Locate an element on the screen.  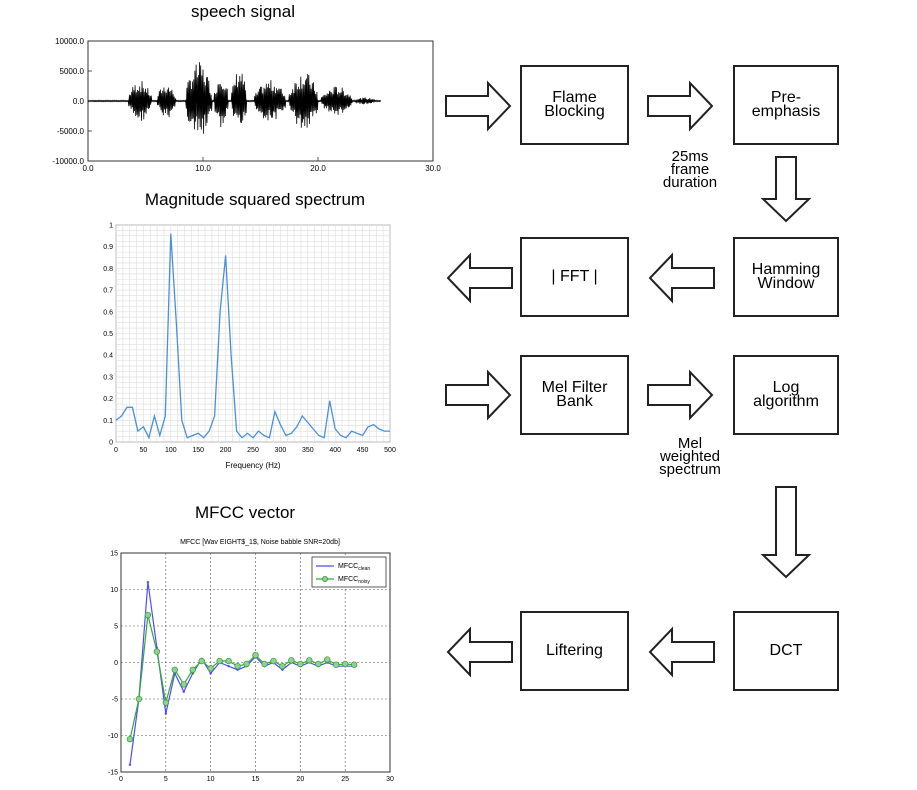
spectrum-ytick-label: 1 is located at coordinates (111, 226).